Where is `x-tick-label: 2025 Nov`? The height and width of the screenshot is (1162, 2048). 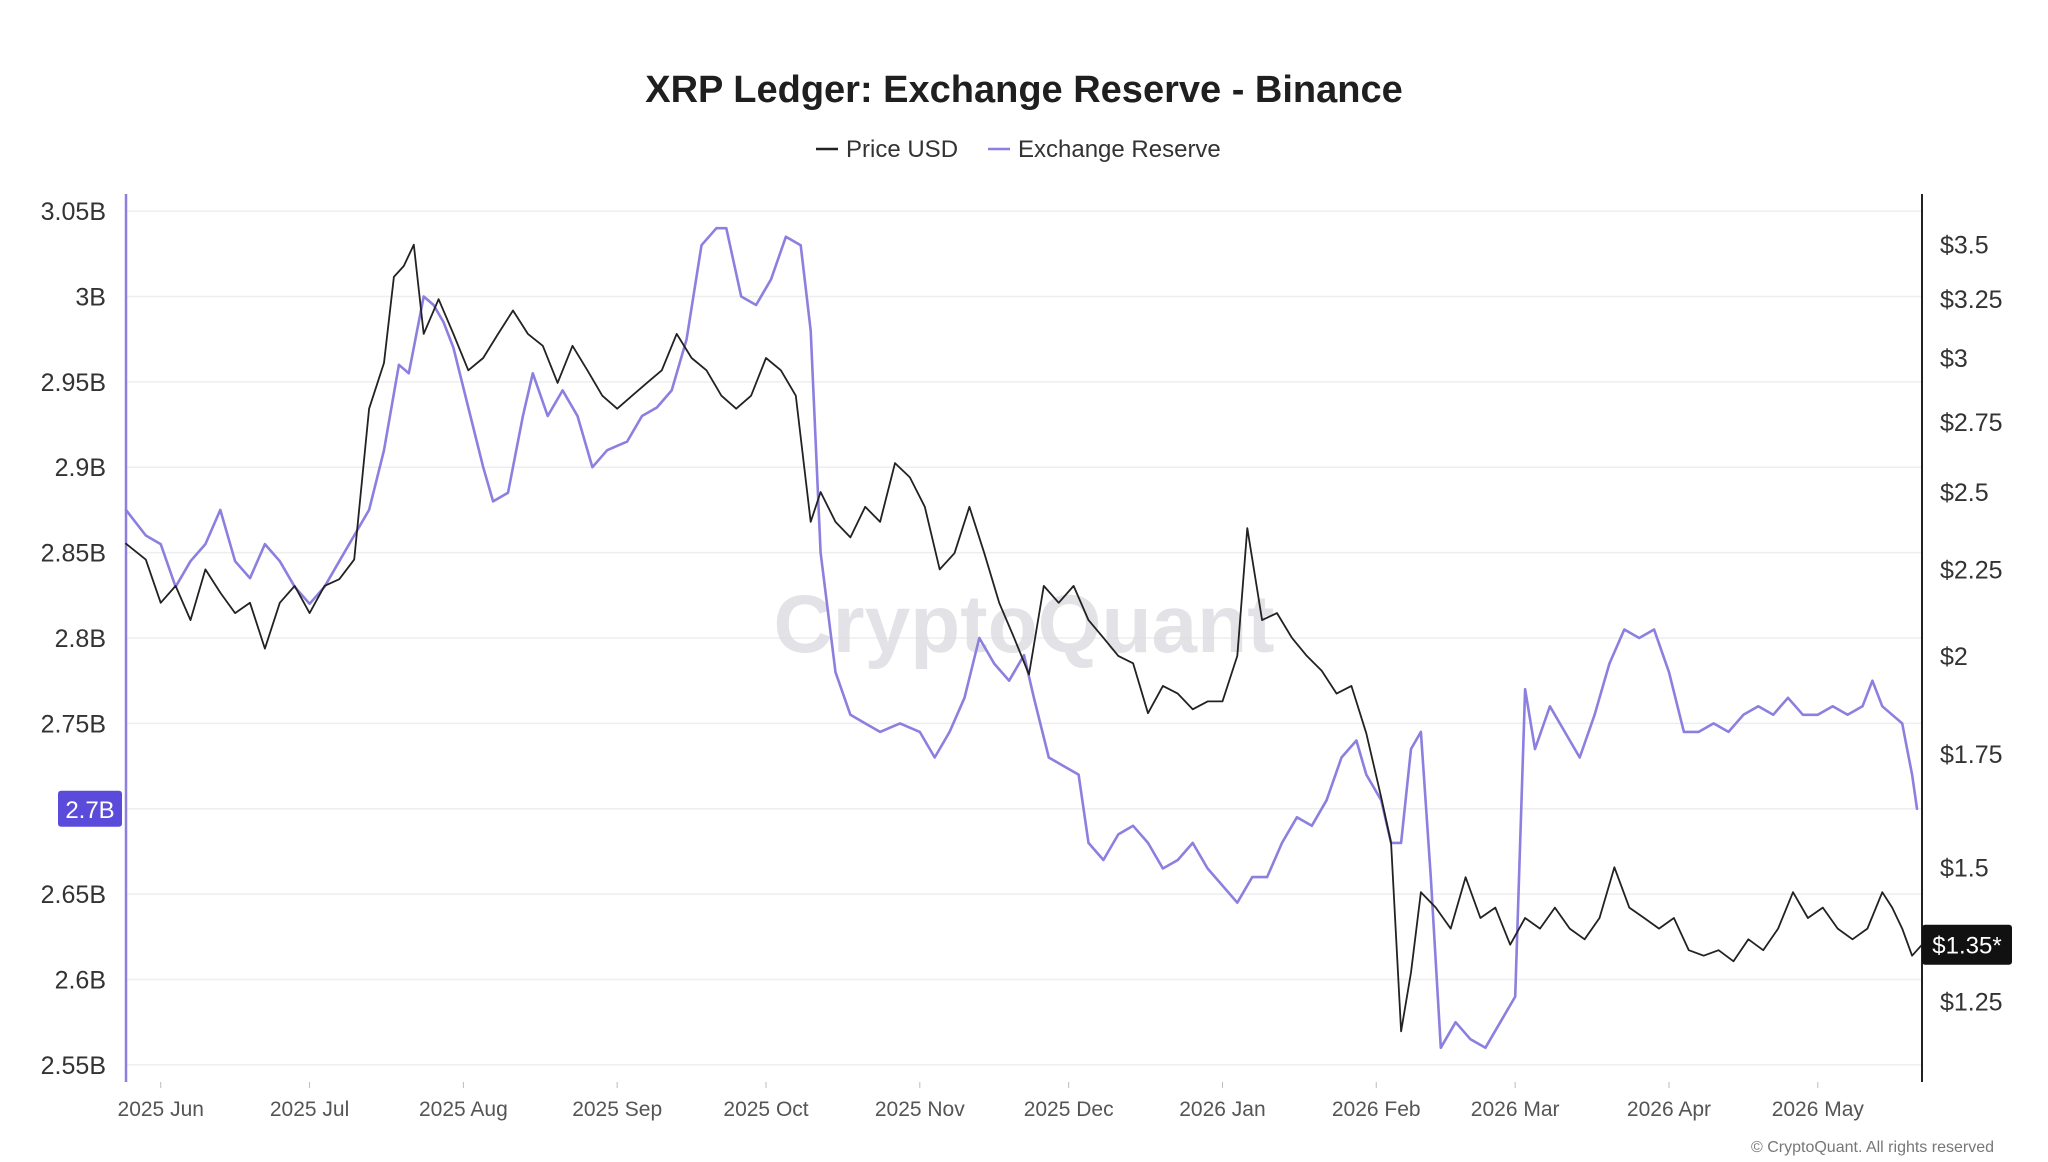 x-tick-label: 2025 Nov is located at coordinates (920, 1109).